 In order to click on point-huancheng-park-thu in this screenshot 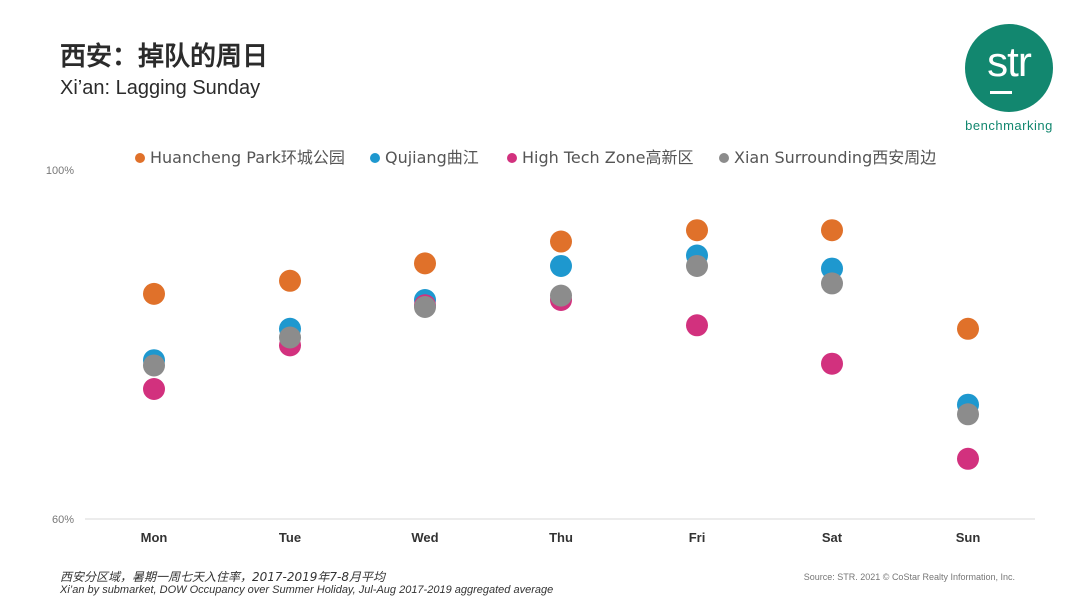, I will do `click(561, 241)`.